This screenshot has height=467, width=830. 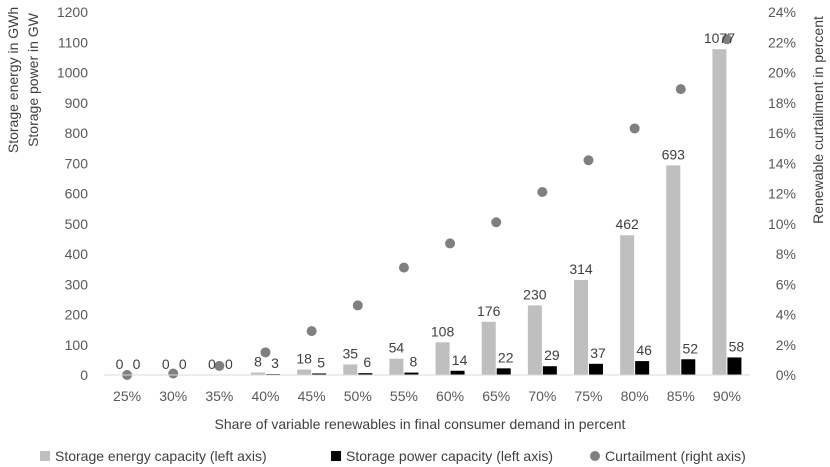 What do you see at coordinates (596, 369) in the screenshot?
I see `bar-power-75pct` at bounding box center [596, 369].